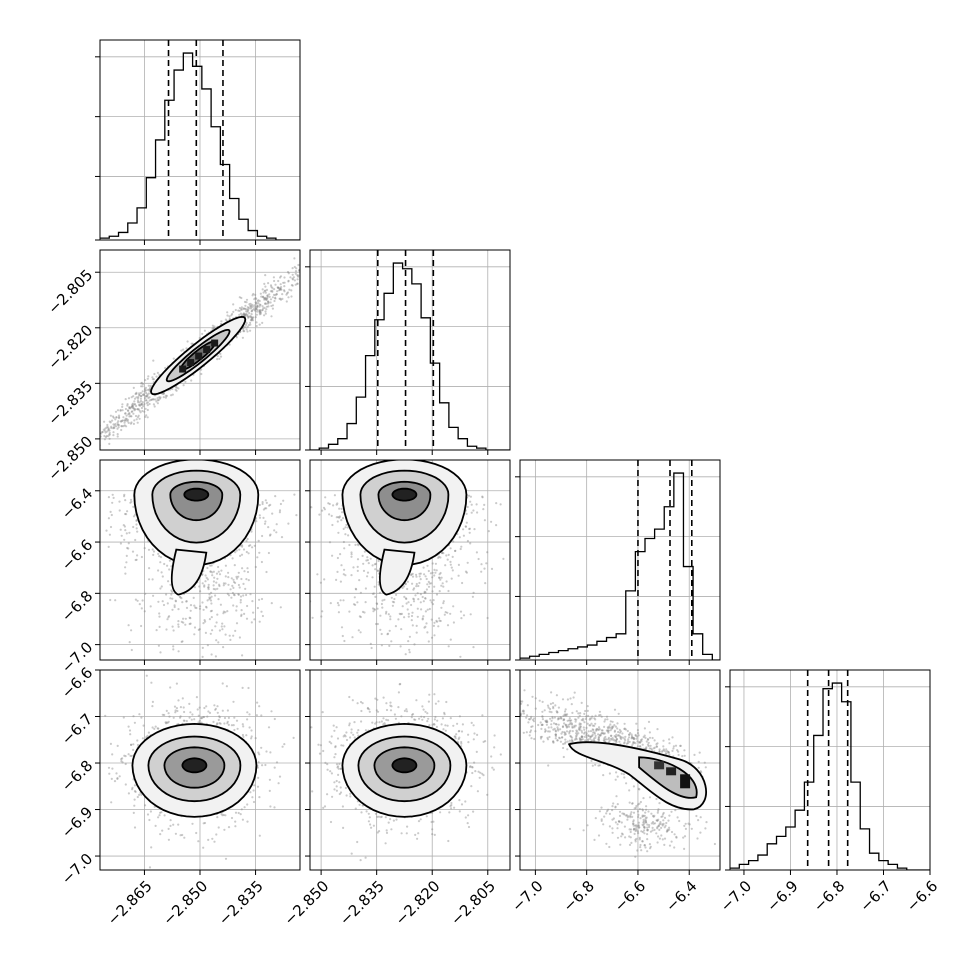 The image size is (970, 970). I want to click on panel-frame, so click(200, 350).